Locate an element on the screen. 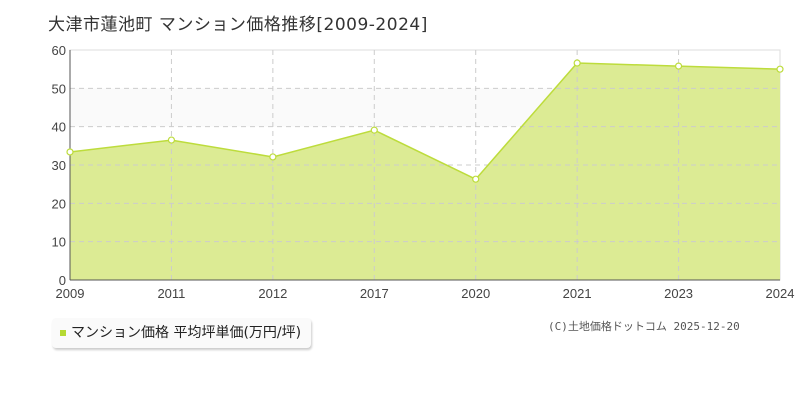 The height and width of the screenshot is (400, 800). x-tick-label: 2021 is located at coordinates (577, 293).